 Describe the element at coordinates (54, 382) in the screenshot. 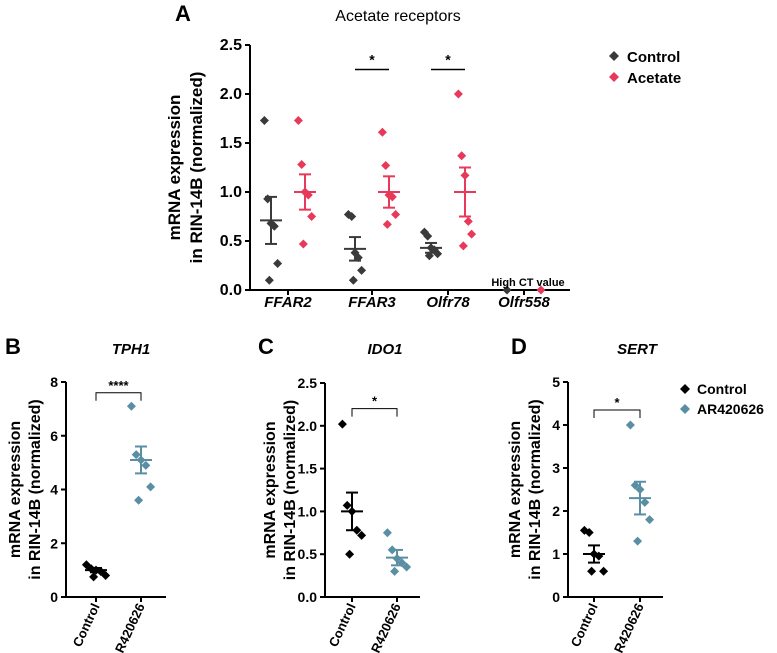

I see `panel-b-y-tick-label: 8` at that location.